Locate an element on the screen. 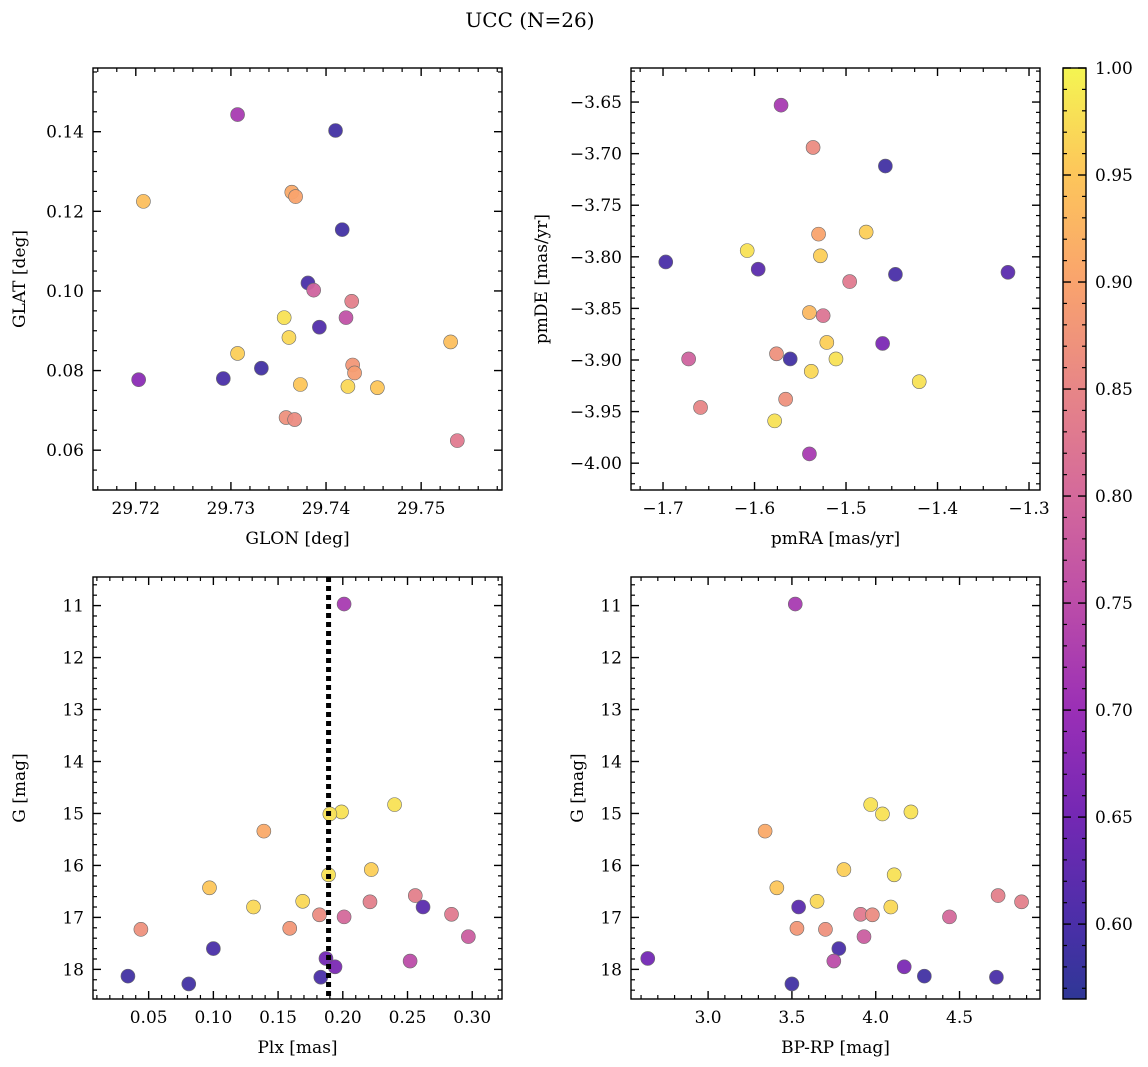 This screenshot has width=1148, height=1067. colorbar-tick-label: 0.85 is located at coordinates (1114, 390).